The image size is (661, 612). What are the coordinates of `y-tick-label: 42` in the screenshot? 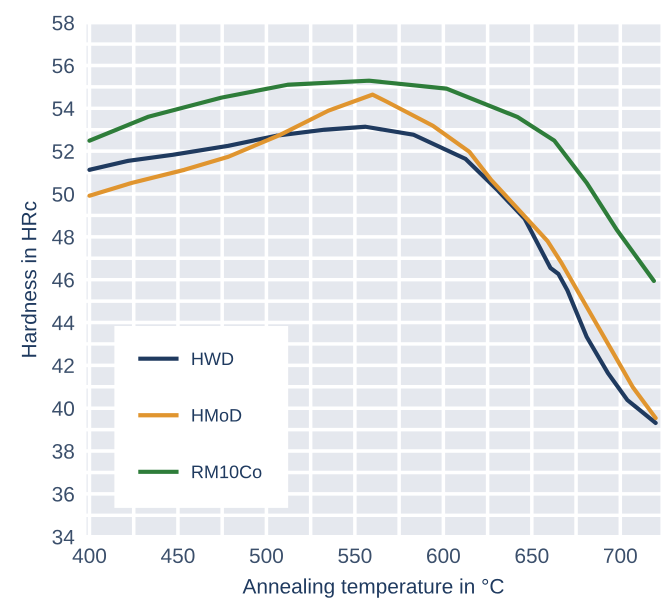 It's located at (63, 365).